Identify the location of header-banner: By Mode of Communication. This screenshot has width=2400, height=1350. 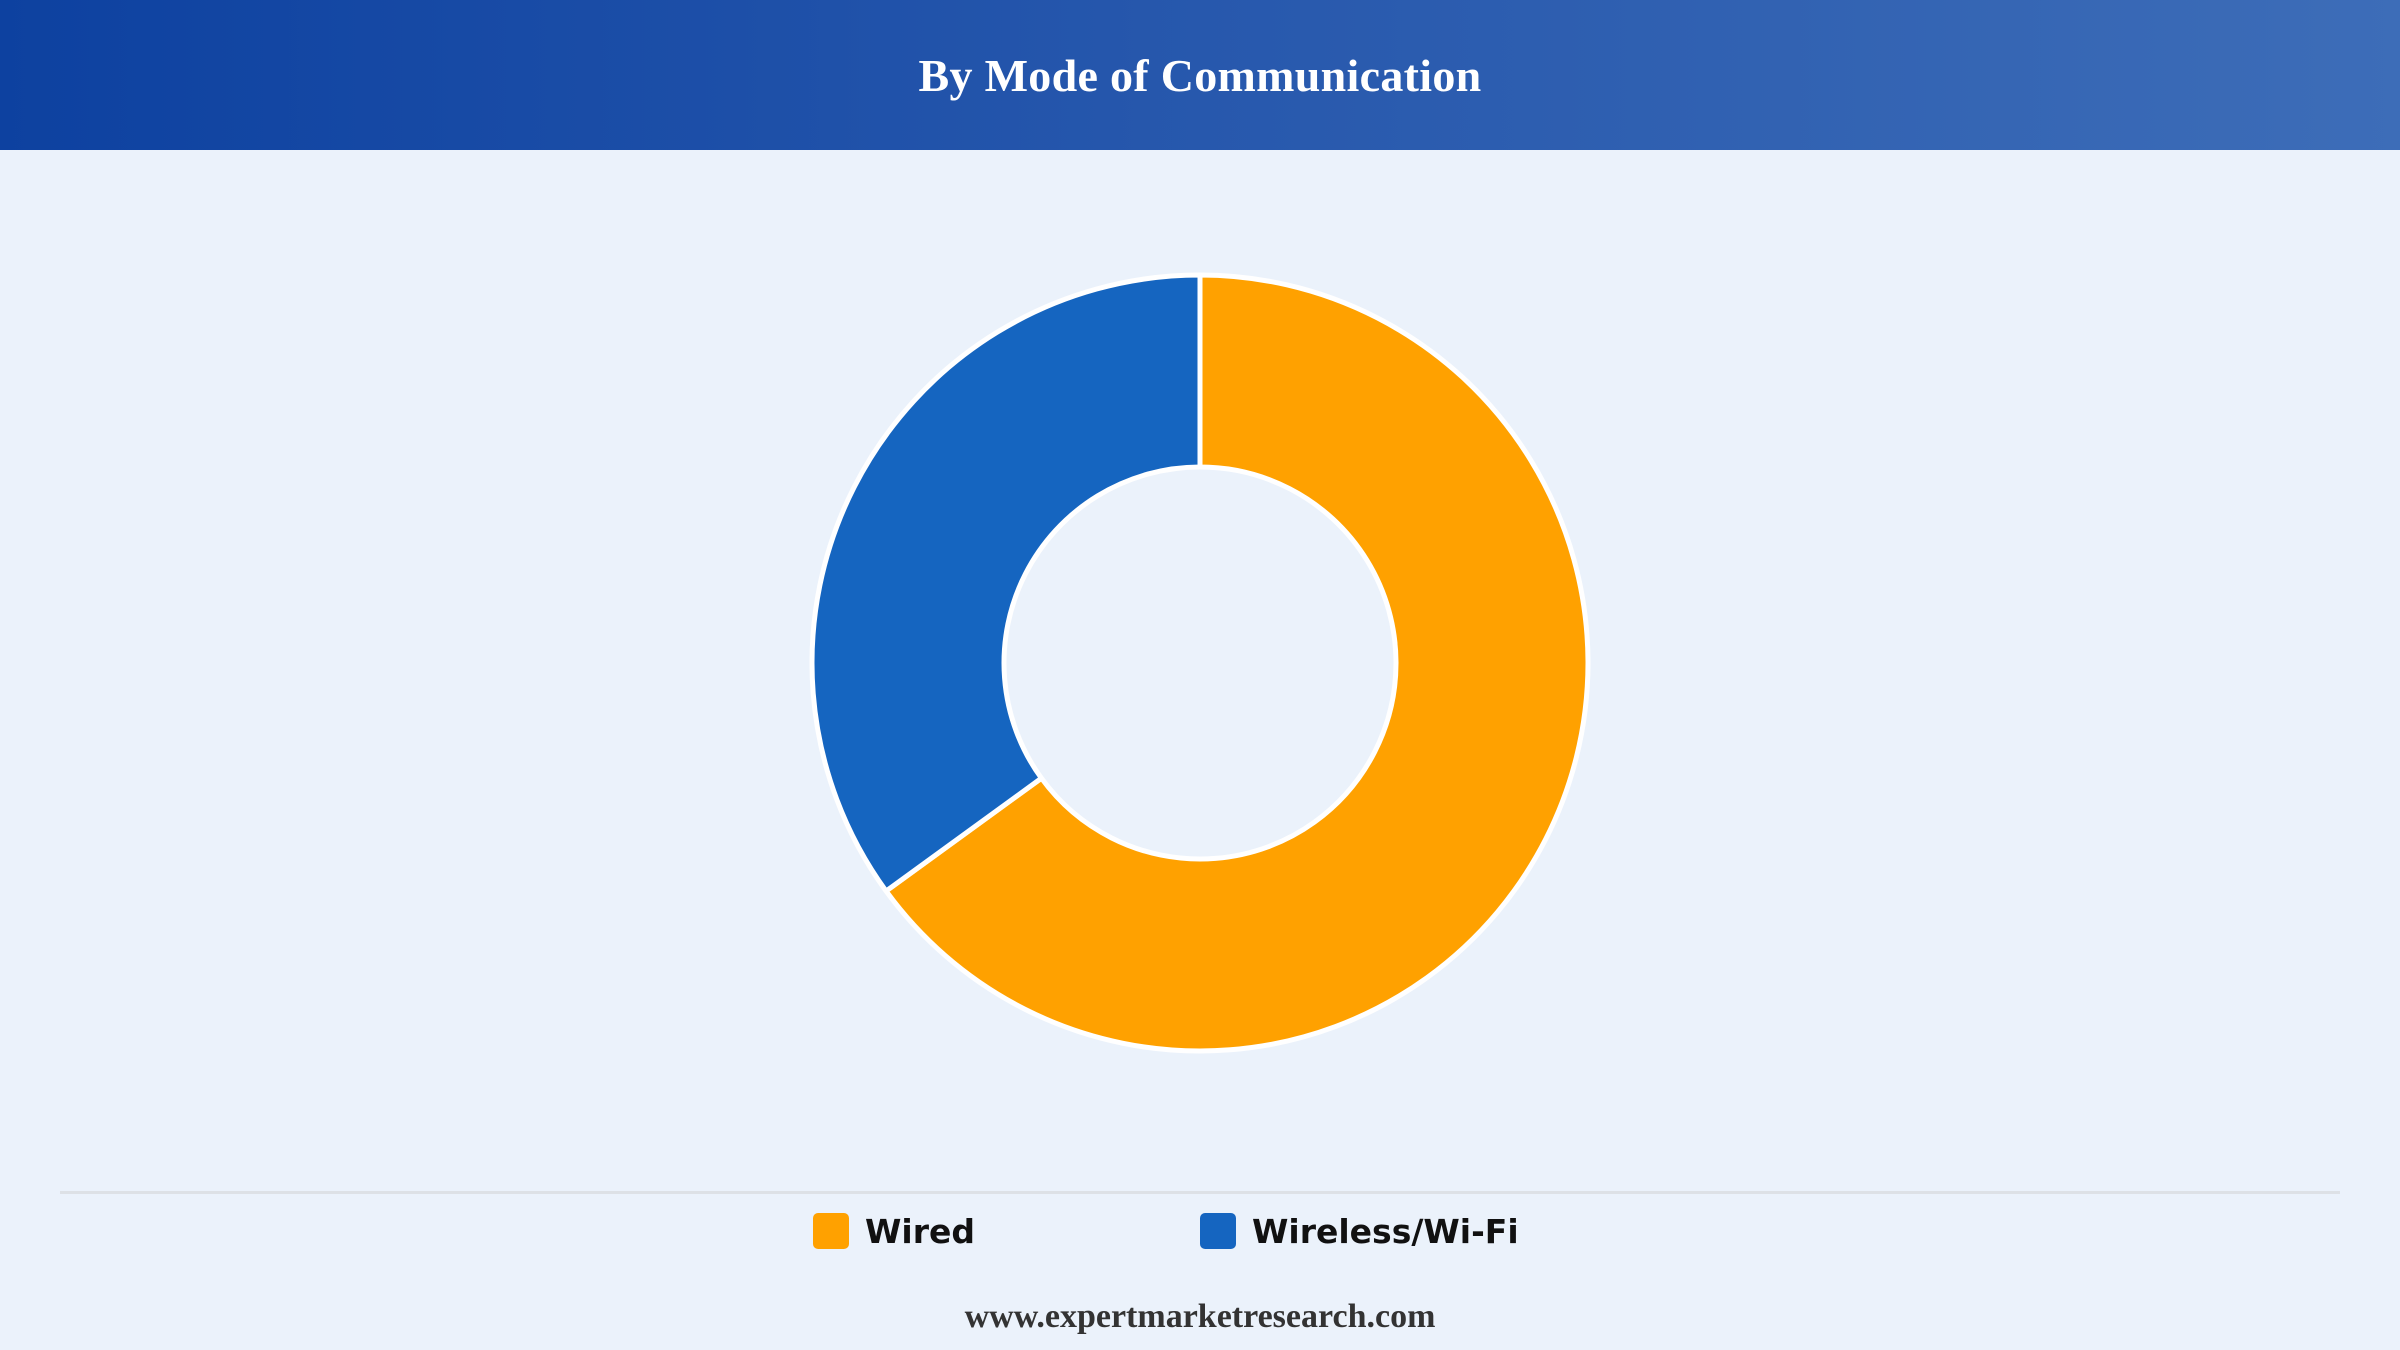
(1200, 75).